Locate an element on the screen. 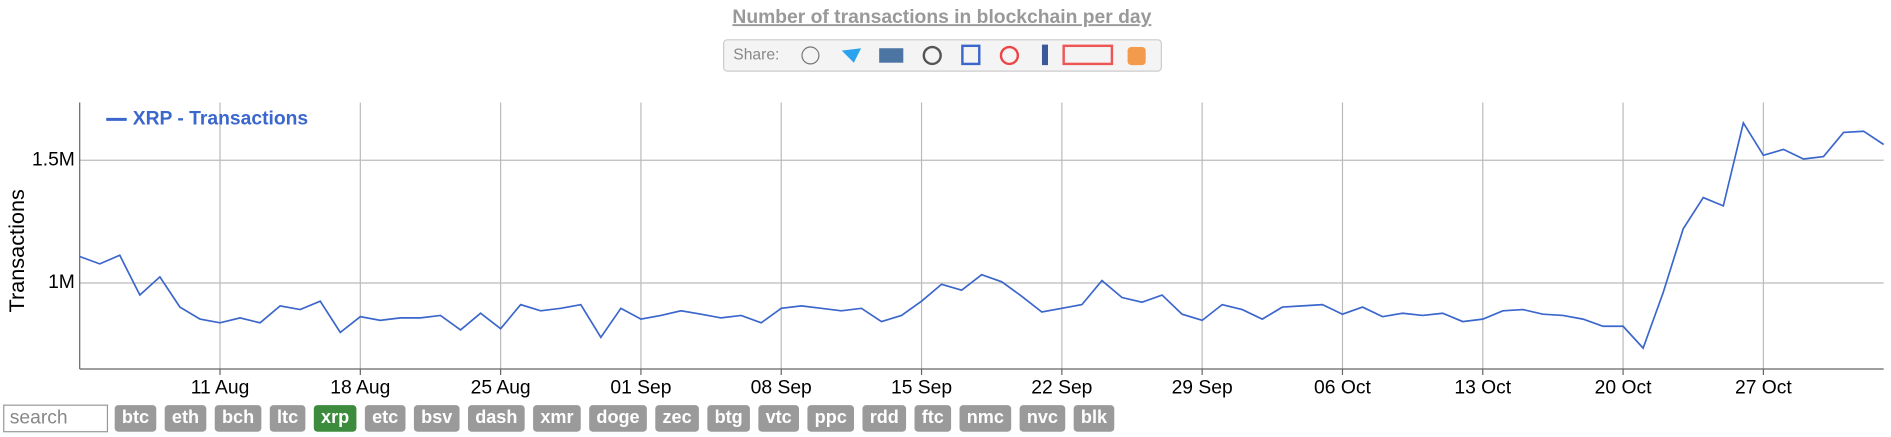  coin-button: nmc is located at coordinates (985, 418).